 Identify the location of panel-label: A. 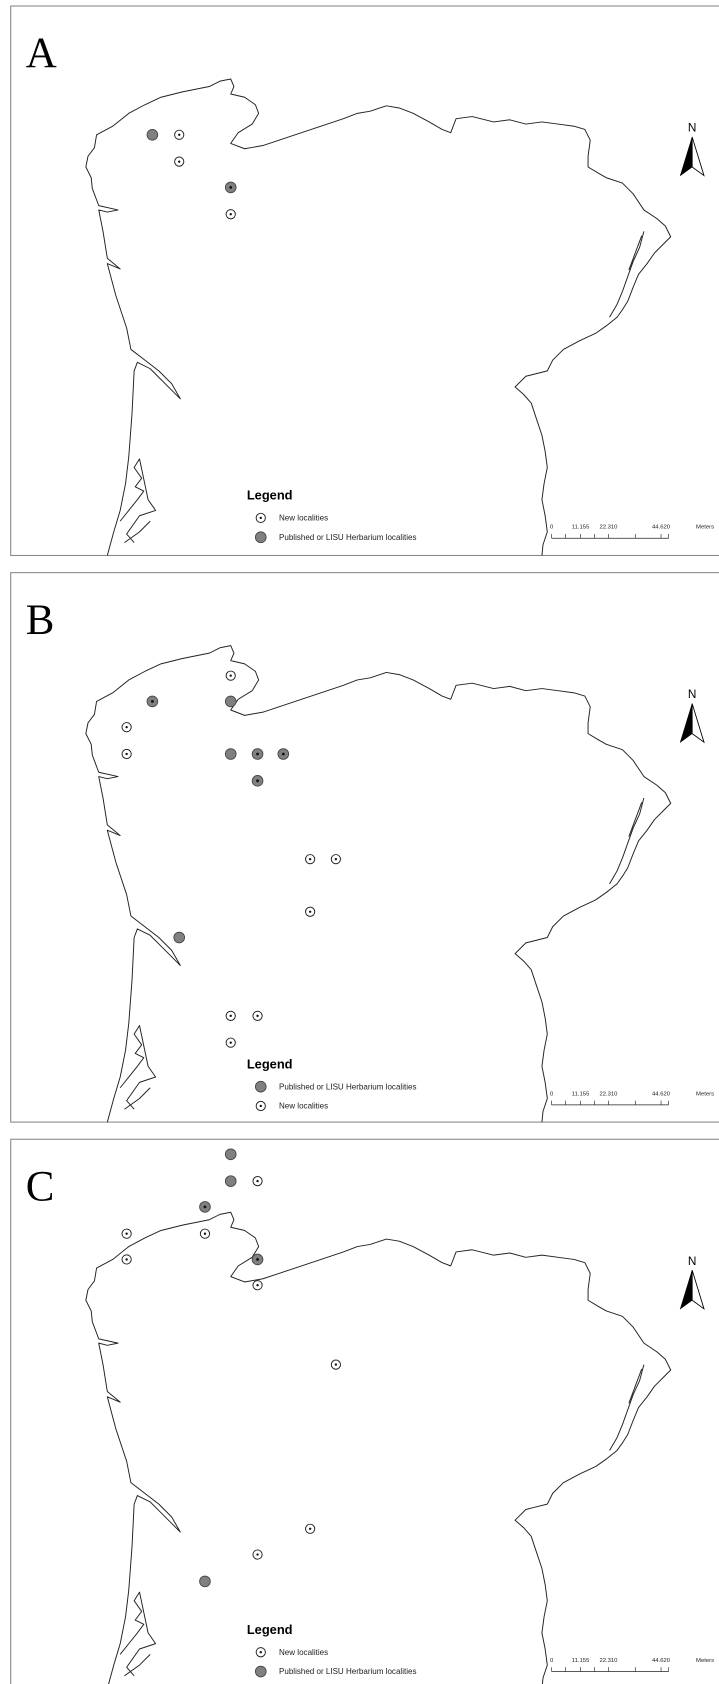
(41, 53).